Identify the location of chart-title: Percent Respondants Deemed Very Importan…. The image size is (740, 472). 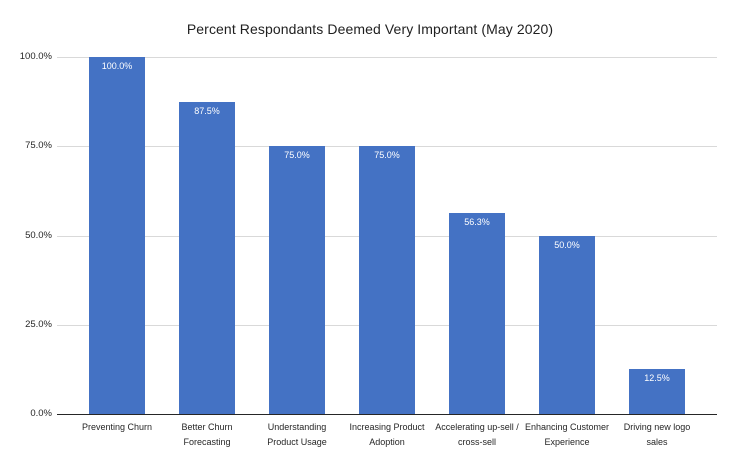
(370, 29).